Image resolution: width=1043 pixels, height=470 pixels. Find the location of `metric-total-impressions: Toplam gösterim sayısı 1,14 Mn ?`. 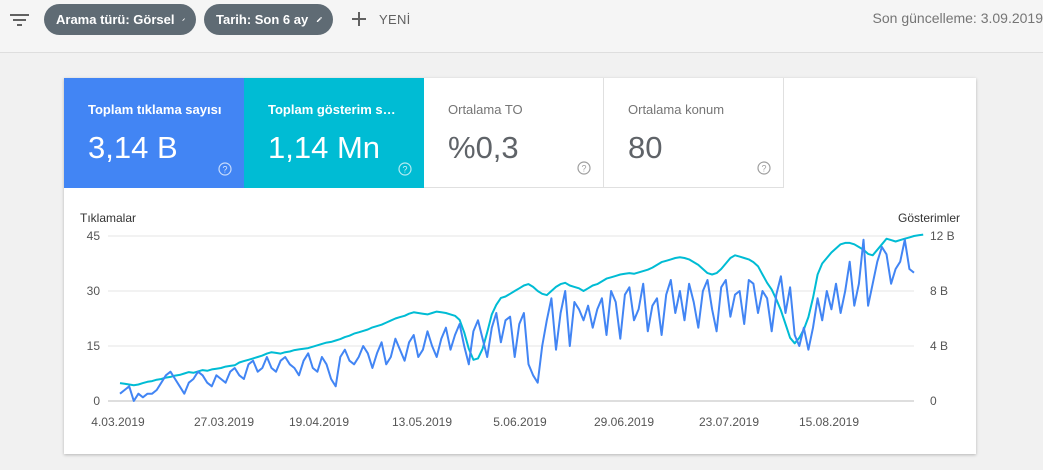

metric-total-impressions: Toplam gösterim sayısı 1,14 Mn ? is located at coordinates (334, 133).